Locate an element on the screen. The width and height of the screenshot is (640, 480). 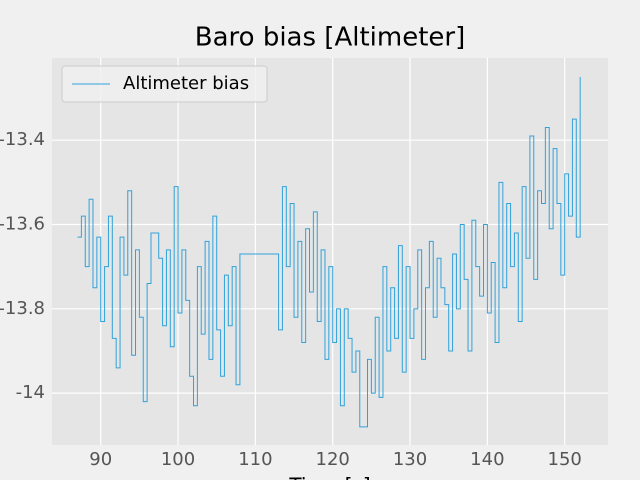
y-tick-label: -14 is located at coordinates (30, 392).